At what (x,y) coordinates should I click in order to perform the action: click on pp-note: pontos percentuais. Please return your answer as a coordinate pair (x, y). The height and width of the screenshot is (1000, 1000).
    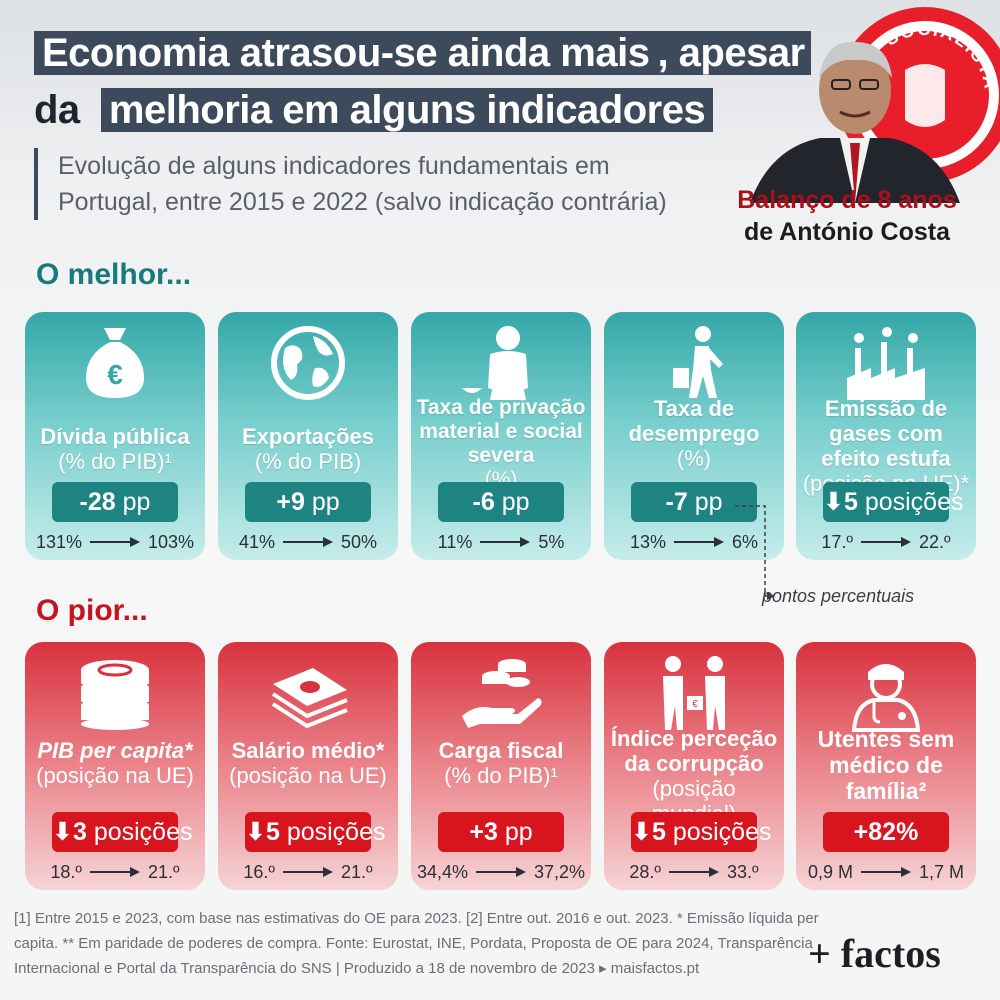
    Looking at the image, I should click on (838, 596).